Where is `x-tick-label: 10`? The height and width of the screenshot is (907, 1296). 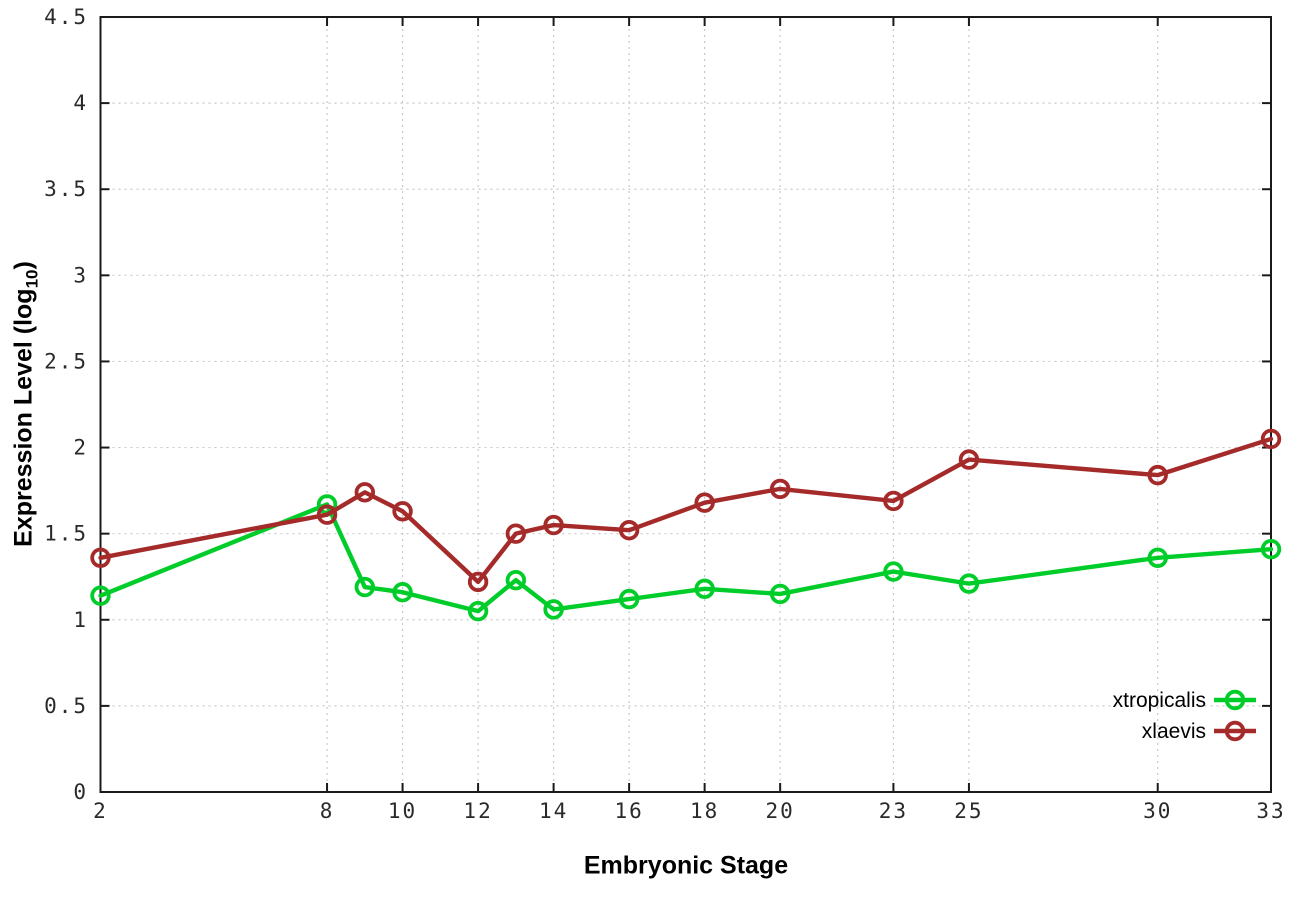
x-tick-label: 10 is located at coordinates (402, 811).